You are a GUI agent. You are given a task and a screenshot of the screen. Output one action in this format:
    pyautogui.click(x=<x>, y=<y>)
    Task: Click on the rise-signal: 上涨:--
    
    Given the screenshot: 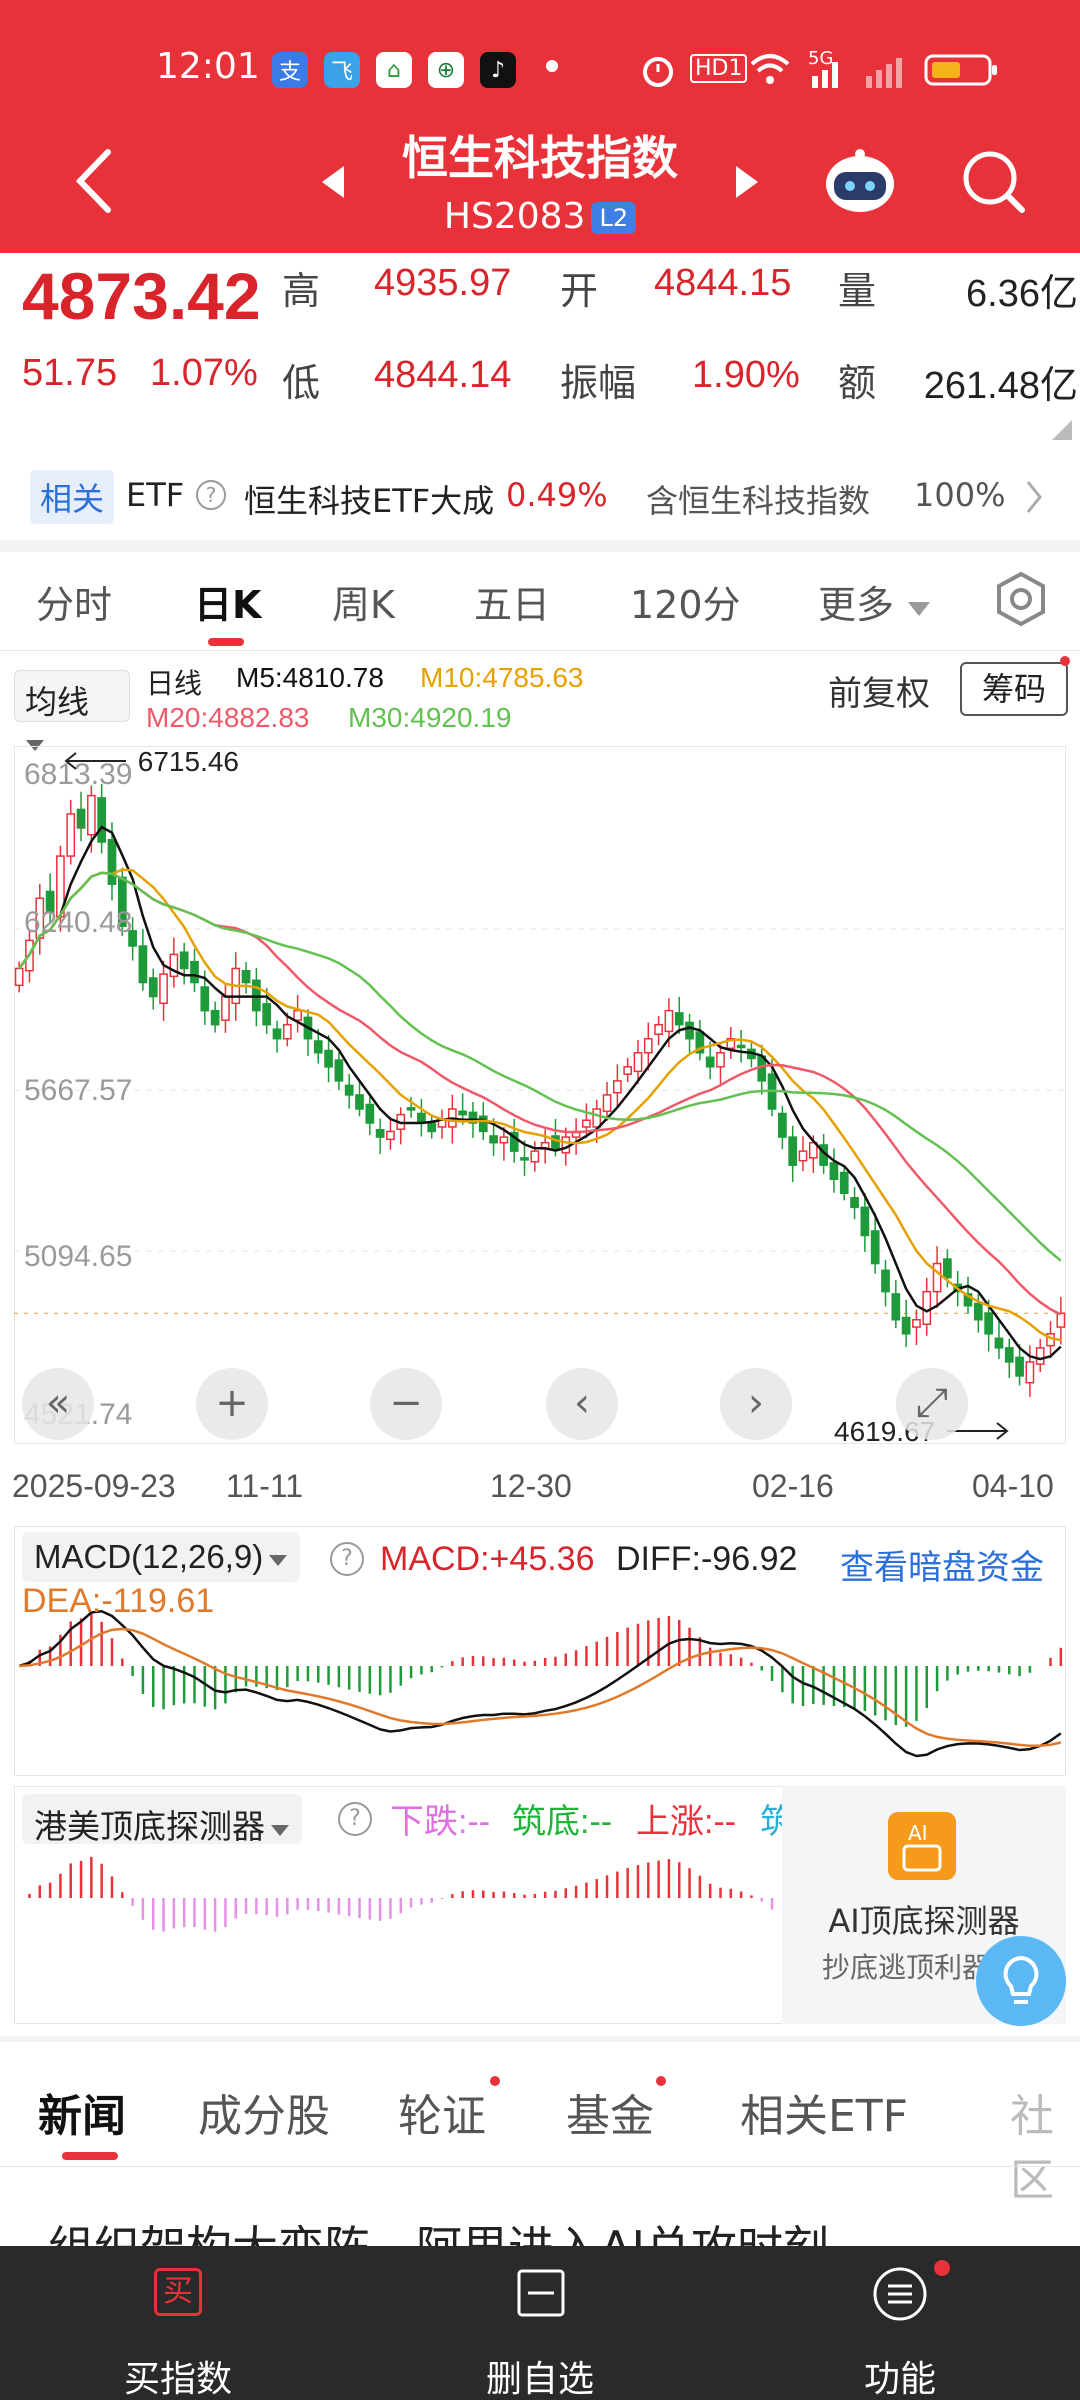 What is the action you would take?
    pyautogui.click(x=686, y=1822)
    